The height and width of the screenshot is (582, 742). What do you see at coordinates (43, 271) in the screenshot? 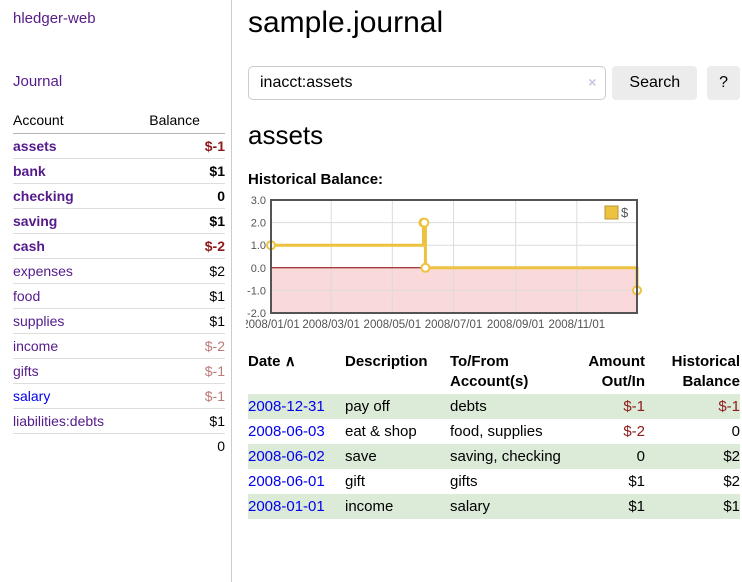
I see `account-link-expenses: expenses` at bounding box center [43, 271].